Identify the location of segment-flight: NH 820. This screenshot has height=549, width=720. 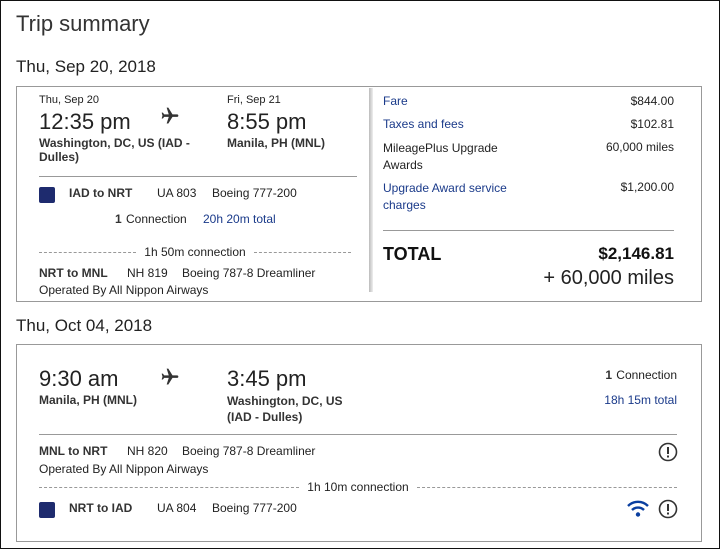
(147, 451).